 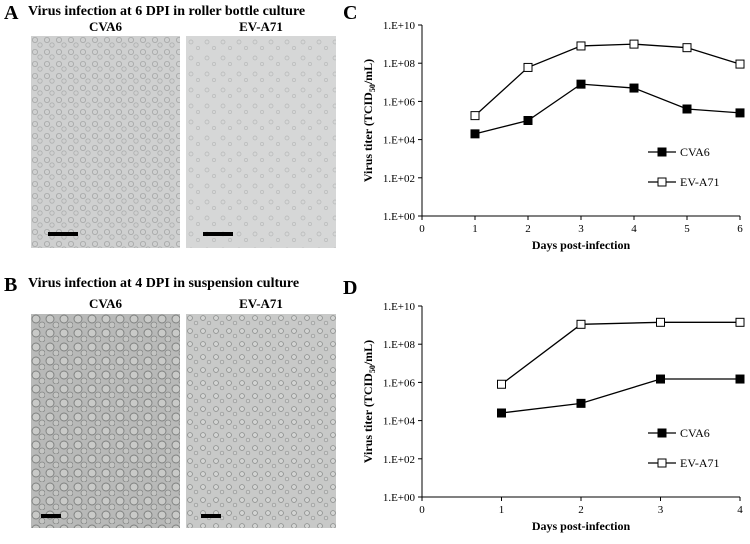 What do you see at coordinates (261, 26) in the screenshot?
I see `panel-a-right-label: EV-A71` at bounding box center [261, 26].